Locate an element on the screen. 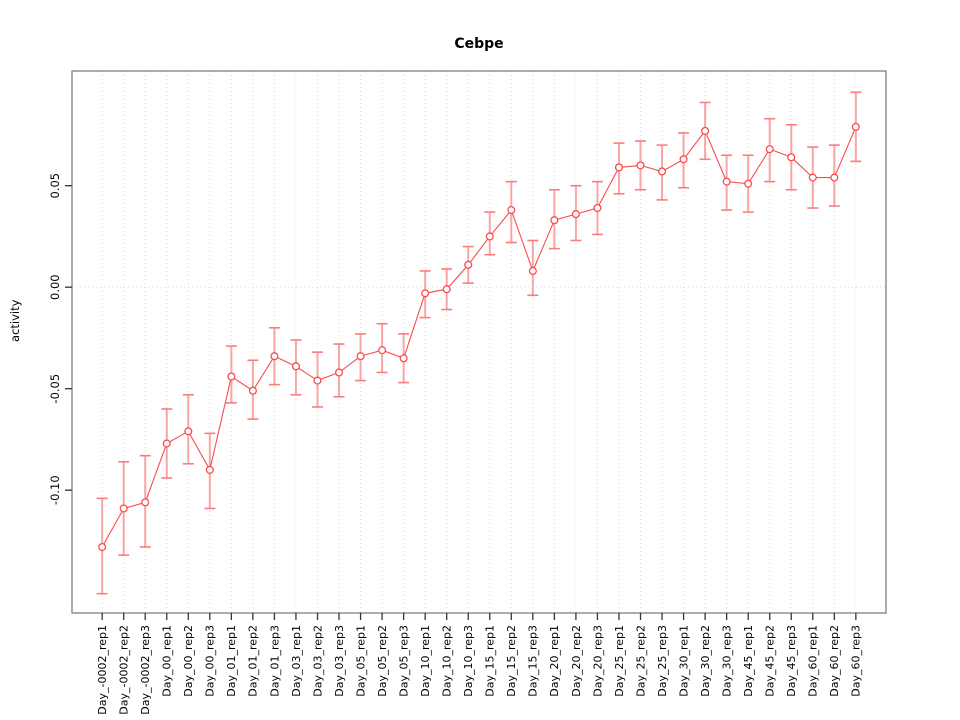 The width and height of the screenshot is (960, 720). x-tick-label: Day_00_rep2 is located at coordinates (188, 661).